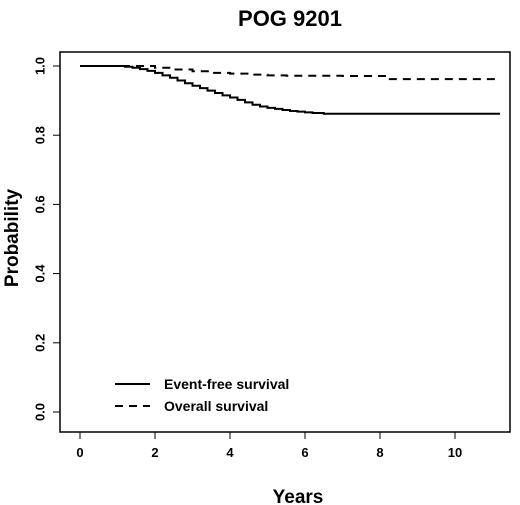 This screenshot has width=520, height=505. Describe the element at coordinates (226, 384) in the screenshot. I see `legend-label: Event-free survival` at that location.